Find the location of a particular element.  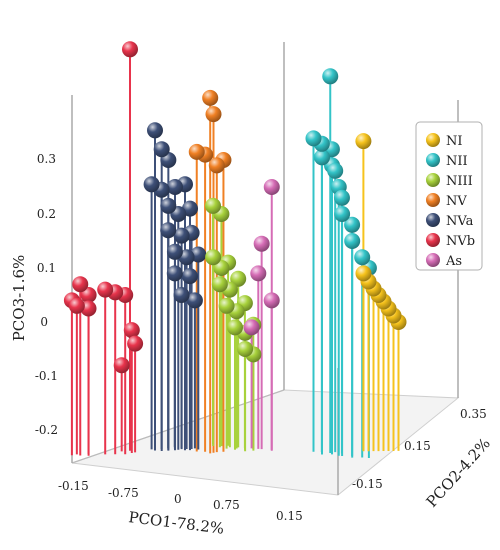

legend-label-as: As is located at coordinates (453, 261).